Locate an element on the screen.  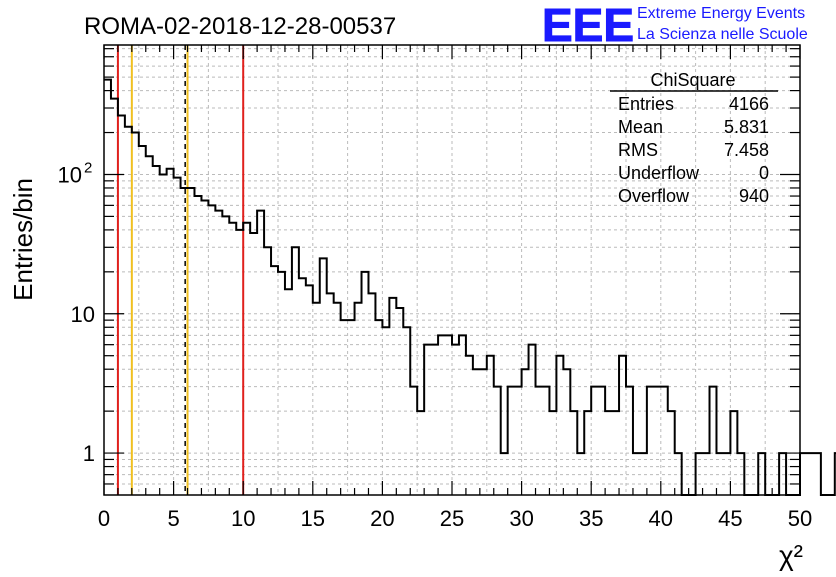
org-line-2: La Scienza nelle Scuole is located at coordinates (722, 34).